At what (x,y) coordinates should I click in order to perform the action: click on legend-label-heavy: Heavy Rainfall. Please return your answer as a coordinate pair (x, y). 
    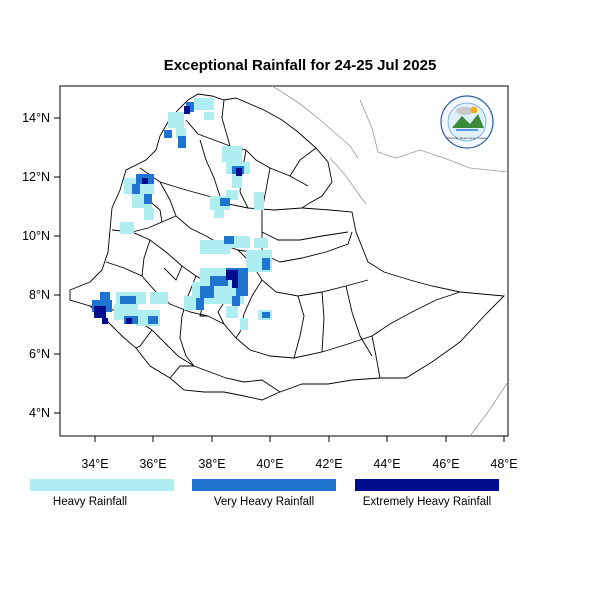
    Looking at the image, I should click on (90, 502).